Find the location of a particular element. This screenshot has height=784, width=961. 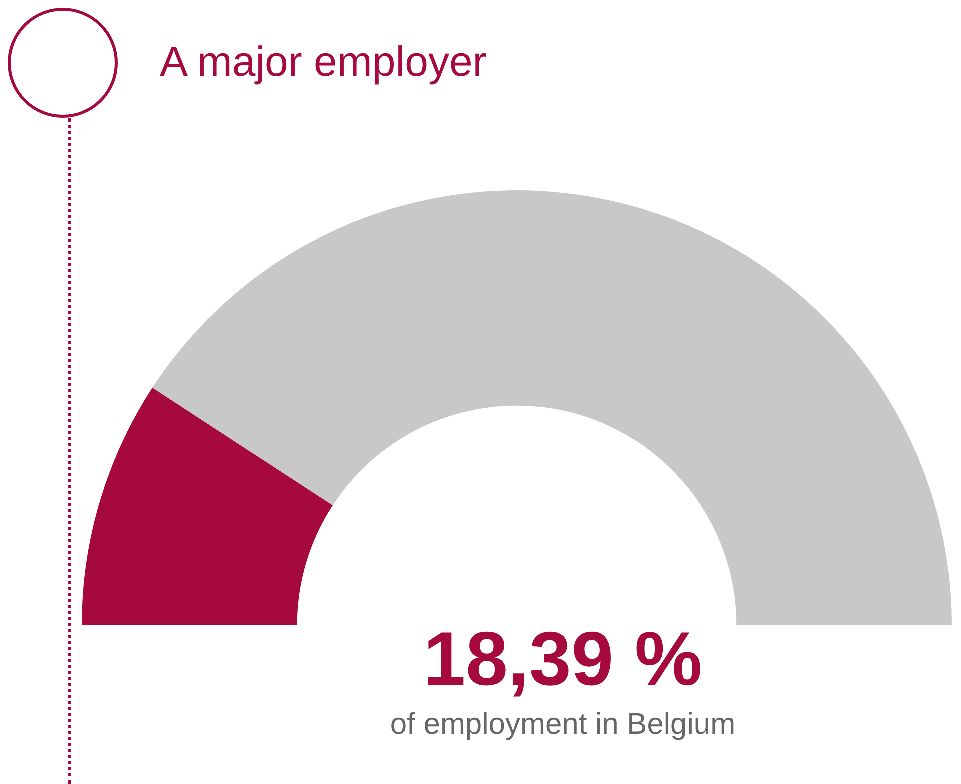

chart-title: A major employer is located at coordinates (323, 62).